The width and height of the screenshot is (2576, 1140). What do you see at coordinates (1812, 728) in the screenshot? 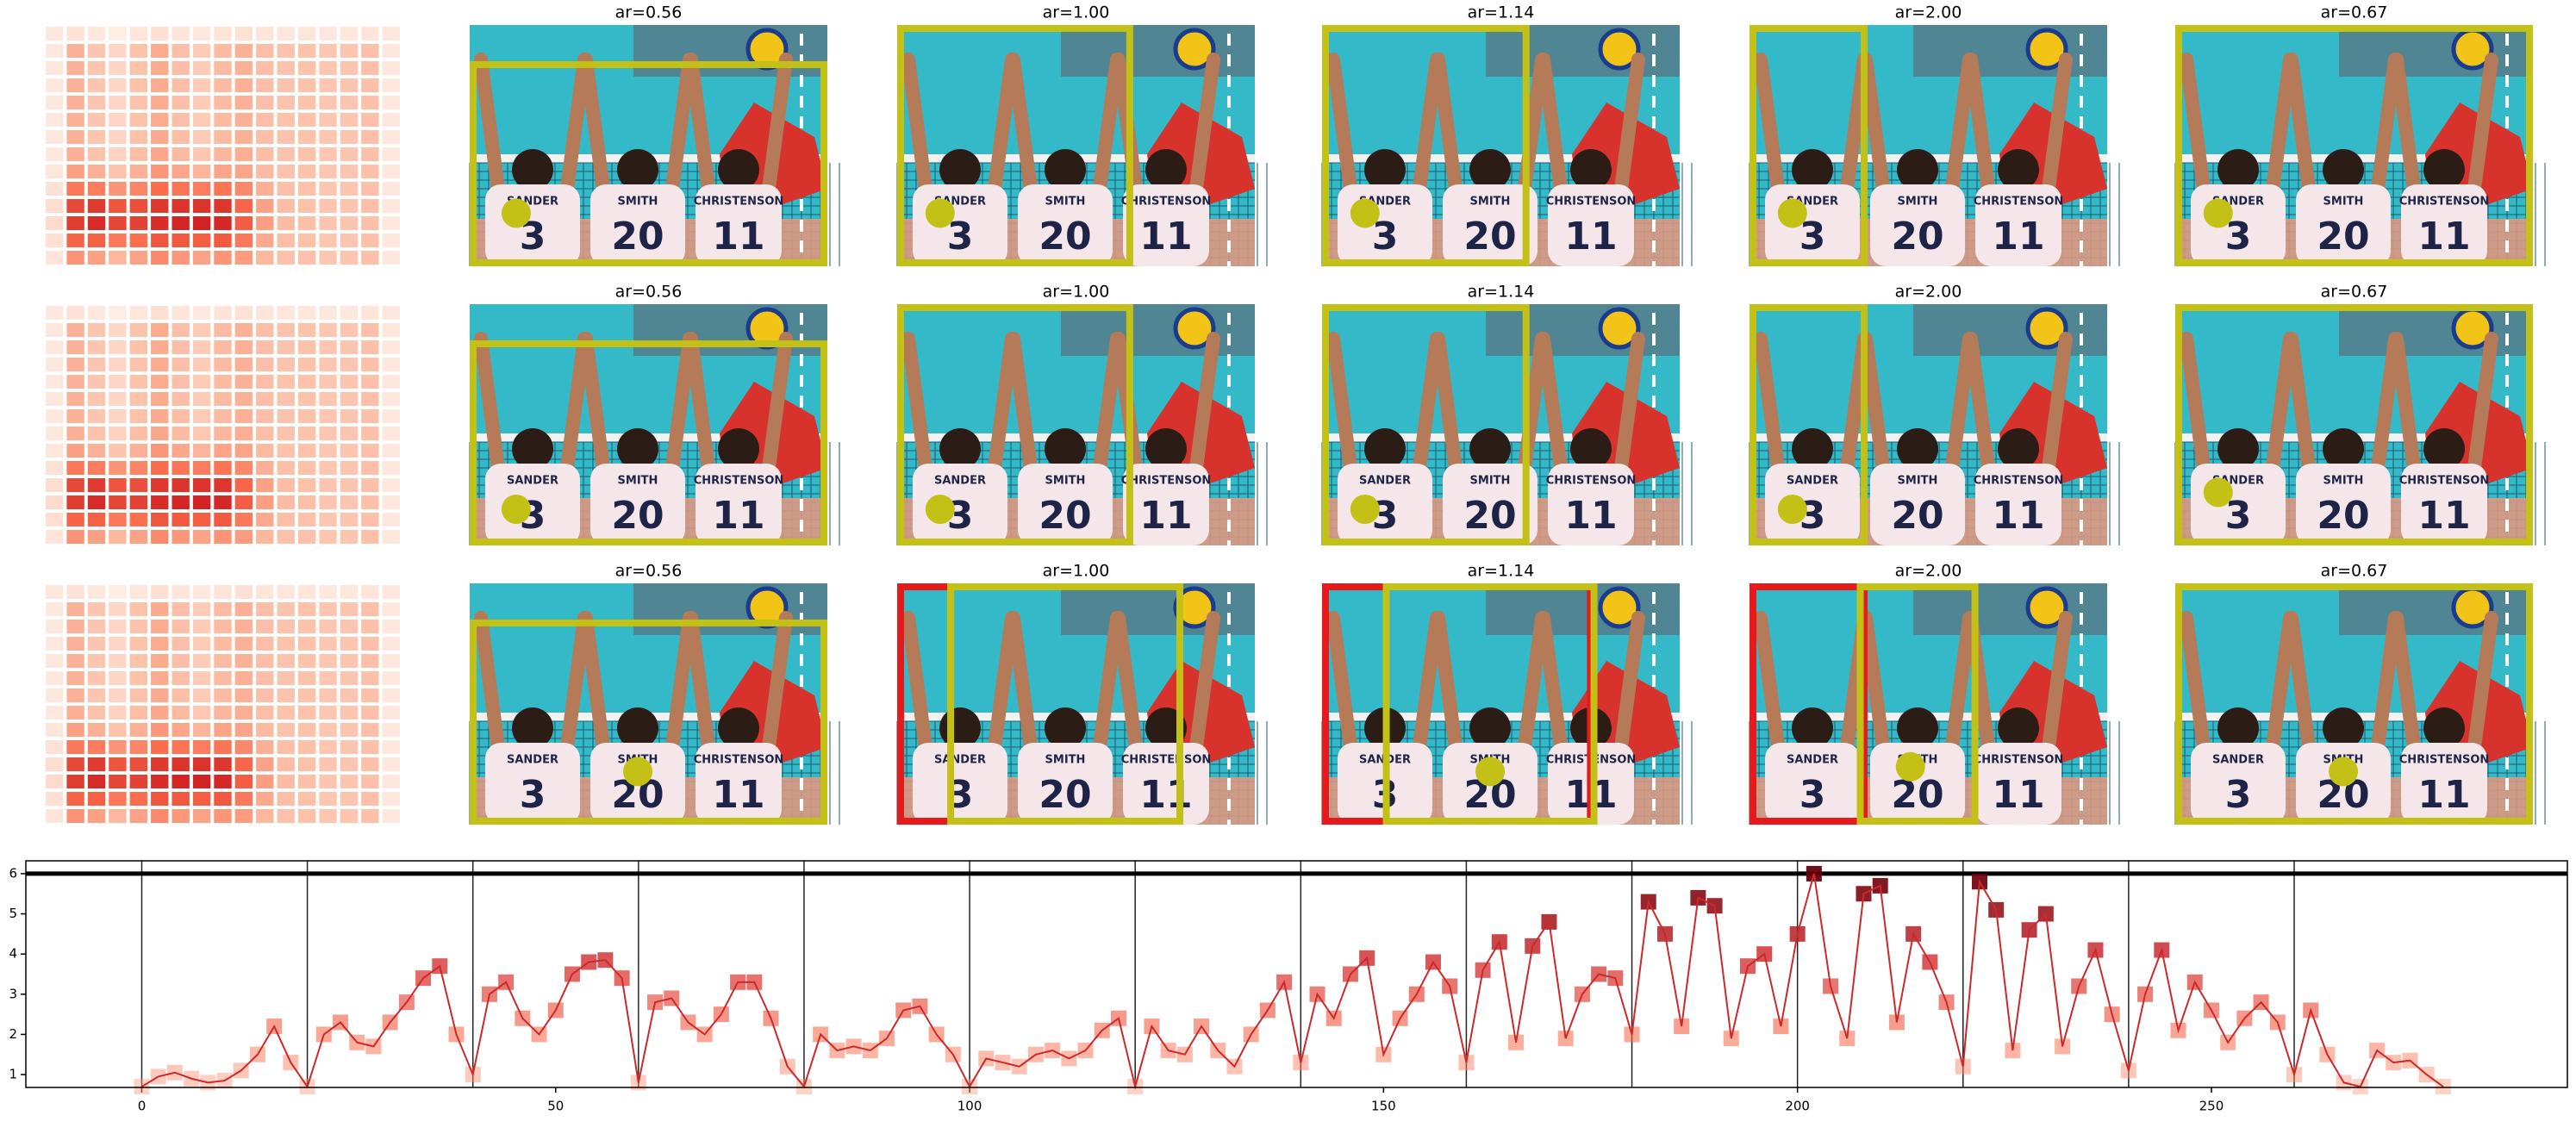
I see `head` at bounding box center [1812, 728].